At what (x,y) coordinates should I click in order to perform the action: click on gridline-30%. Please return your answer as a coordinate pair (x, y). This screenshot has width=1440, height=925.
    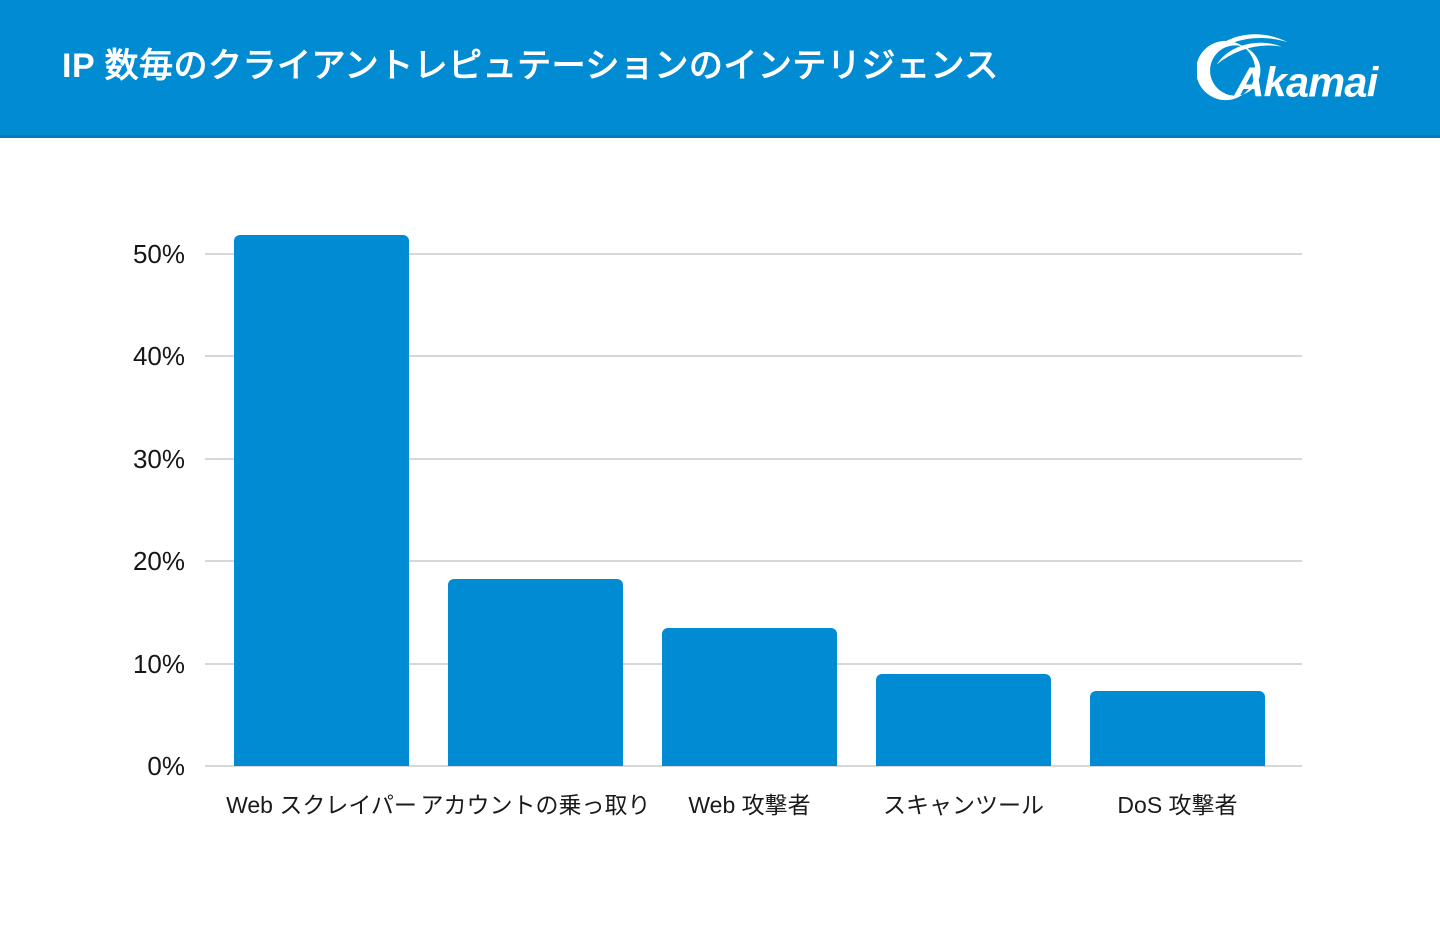
    Looking at the image, I should click on (753, 458).